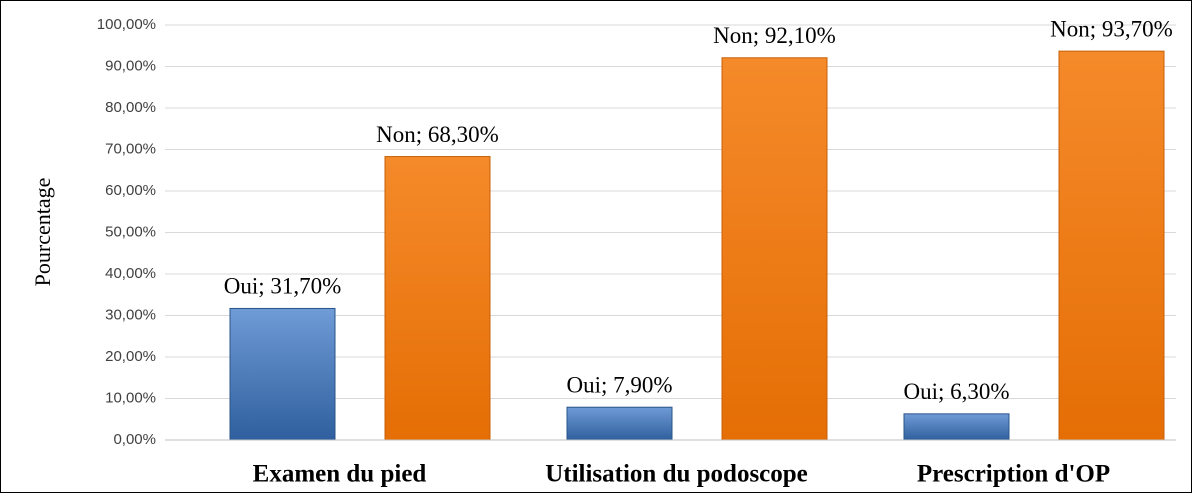  Describe the element at coordinates (774, 35) in the screenshot. I see `data-label: Non; 92,10%` at that location.